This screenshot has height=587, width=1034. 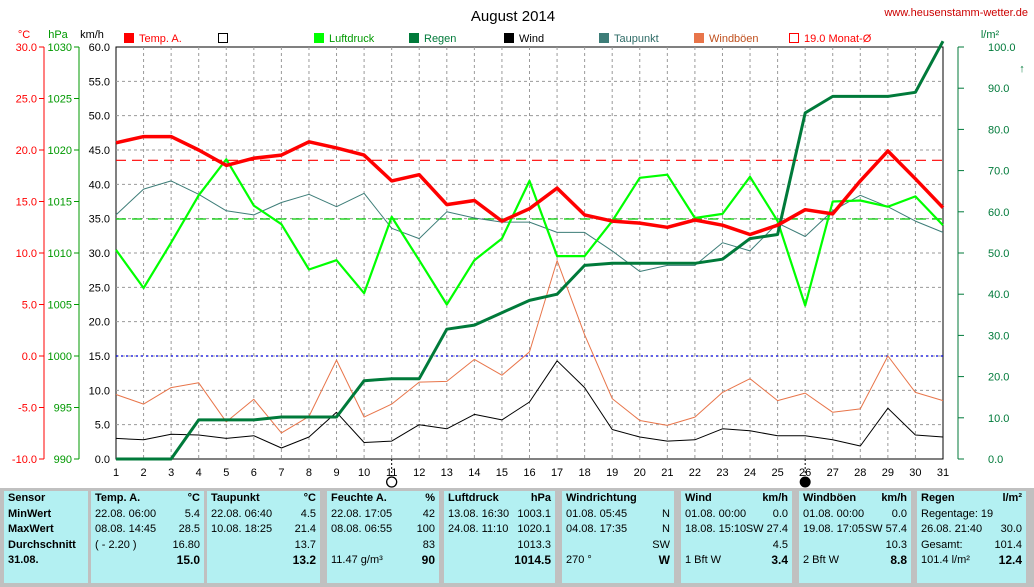 I want to click on table-cell-label: Temp. A., so click(x=118, y=498).